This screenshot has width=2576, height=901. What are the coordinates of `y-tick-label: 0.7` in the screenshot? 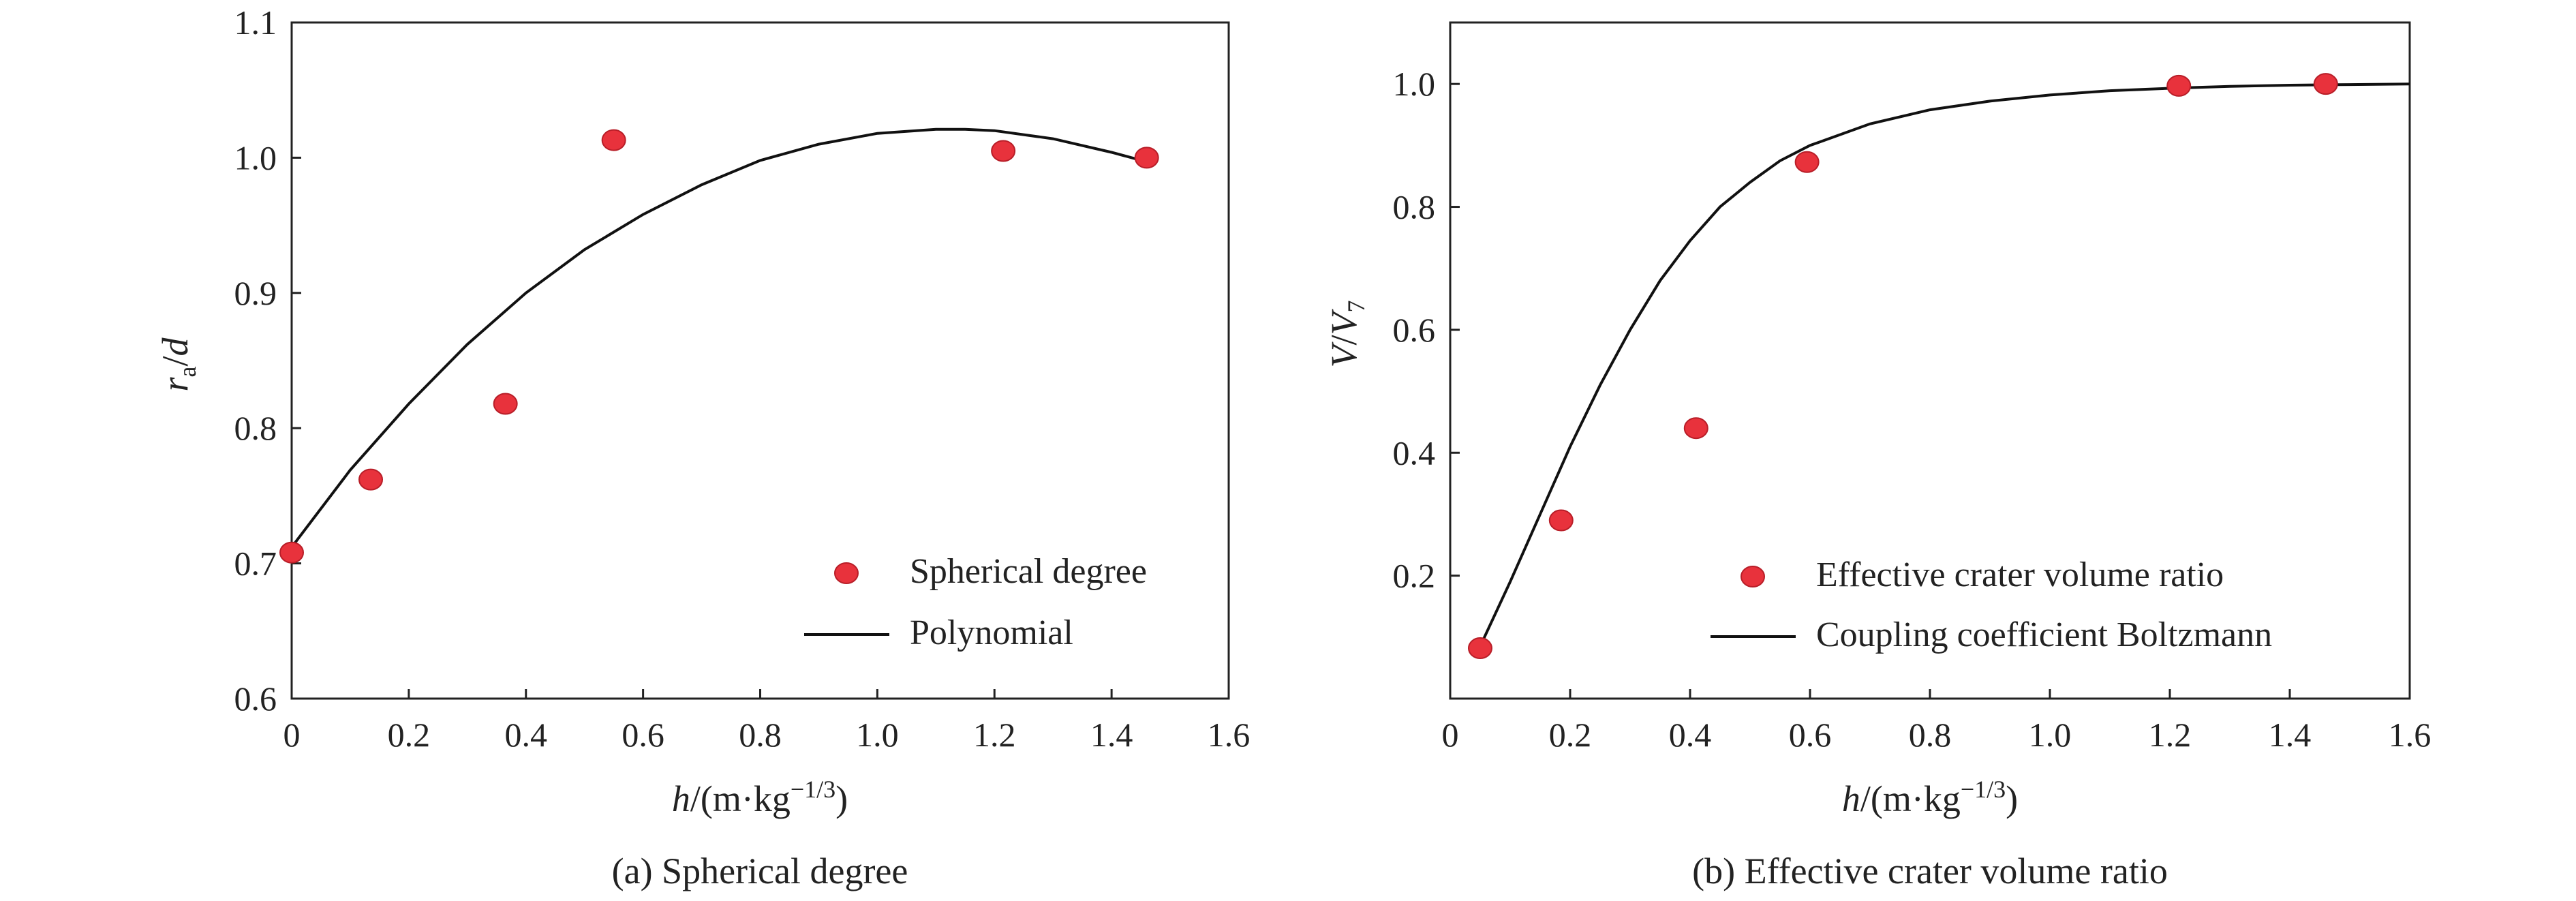 It's located at (255, 564).